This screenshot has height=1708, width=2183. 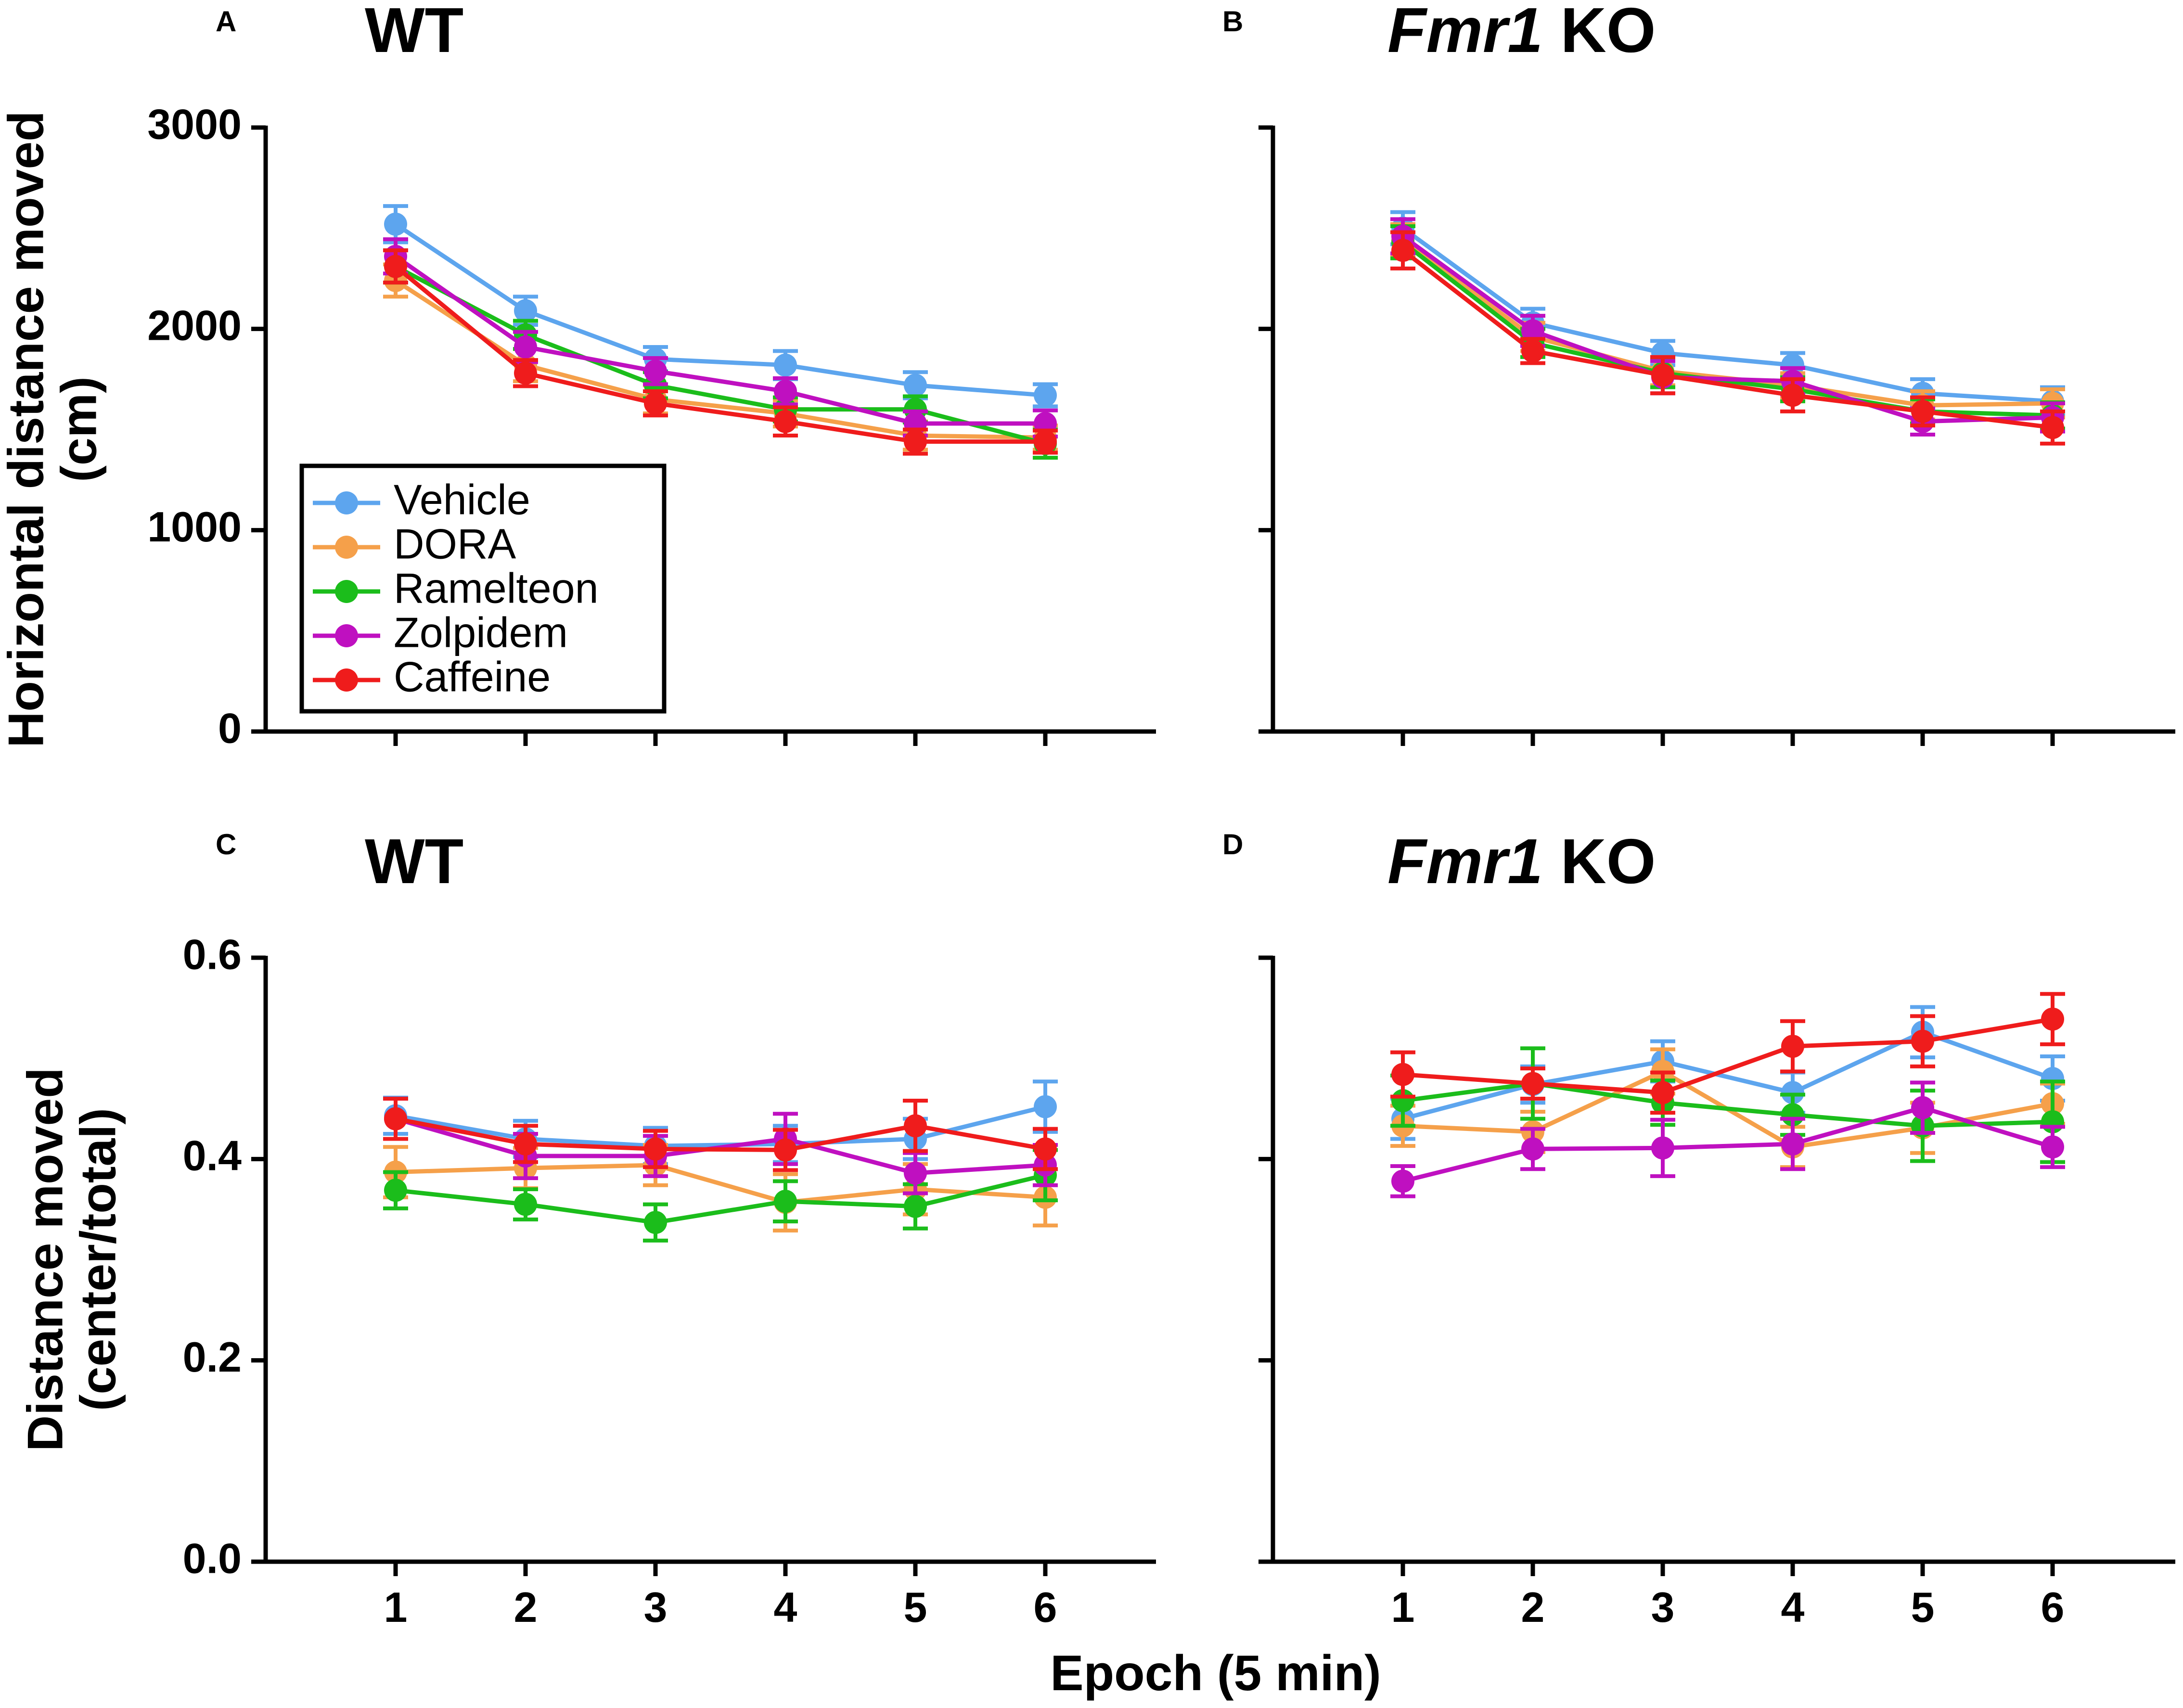 I want to click on y-axis-label: (cm), so click(x=79, y=429).